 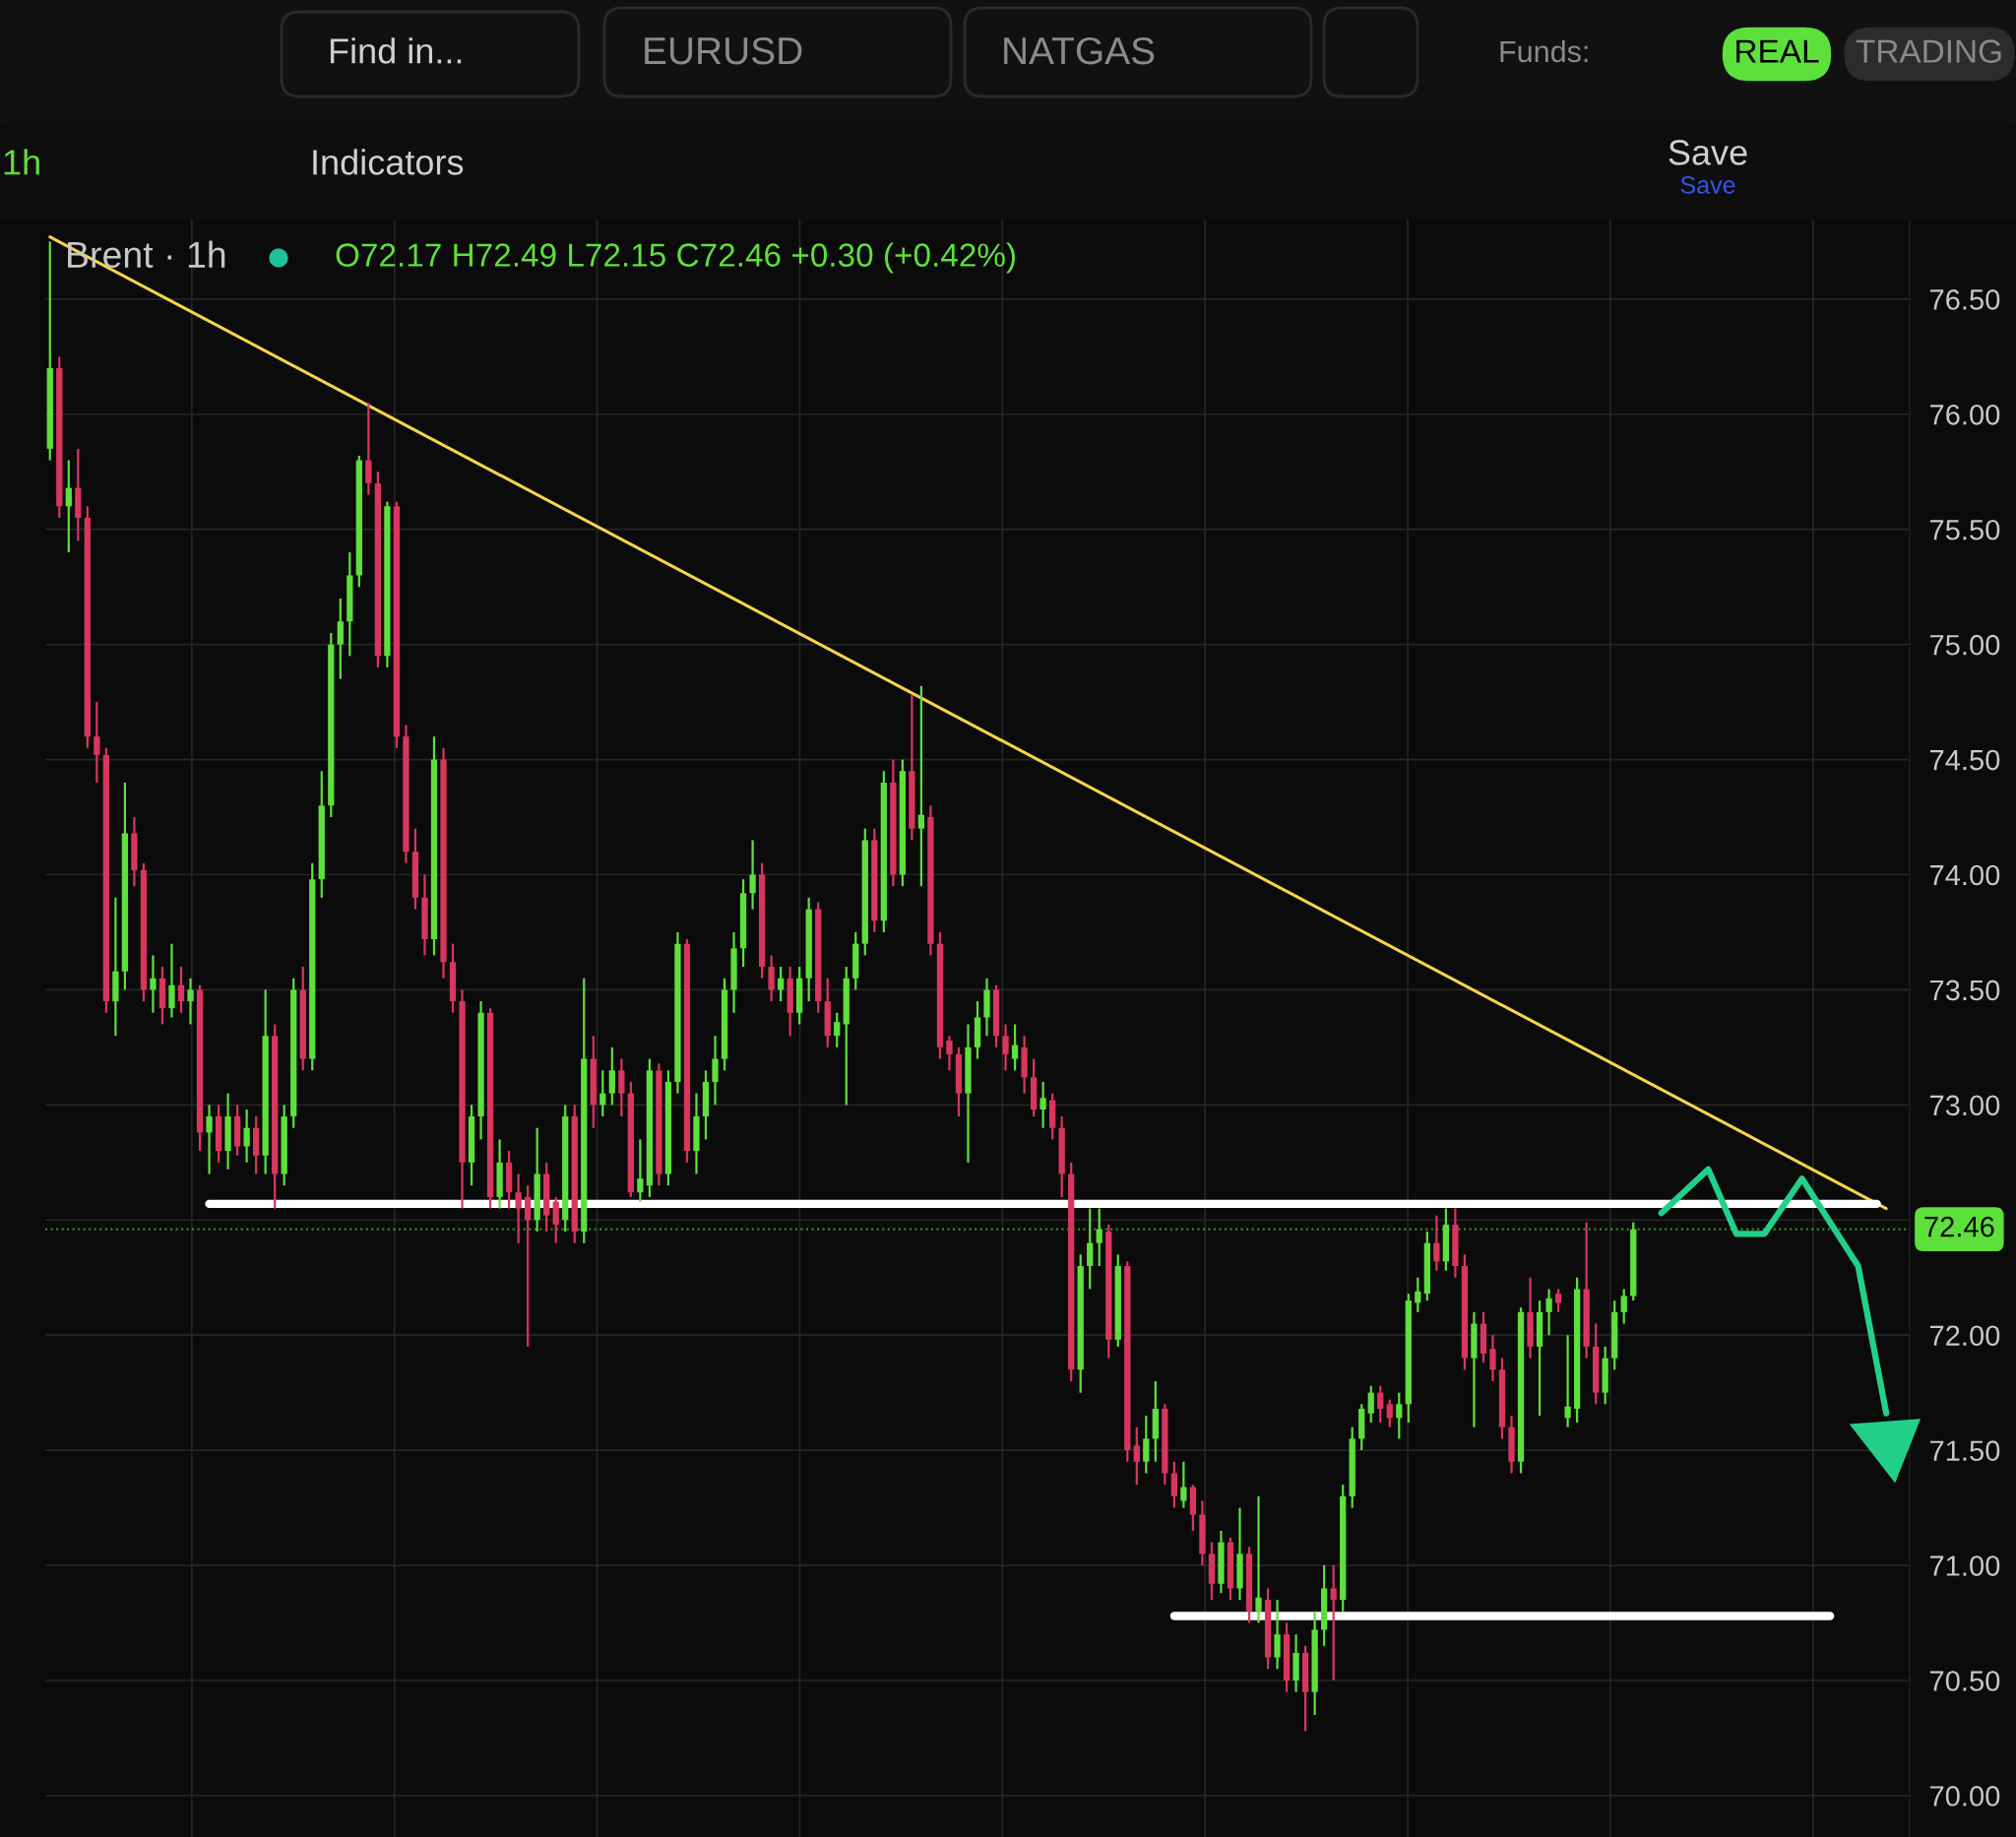 What do you see at coordinates (1964, 529) in the screenshot?
I see `y-tick-label: 75.50` at bounding box center [1964, 529].